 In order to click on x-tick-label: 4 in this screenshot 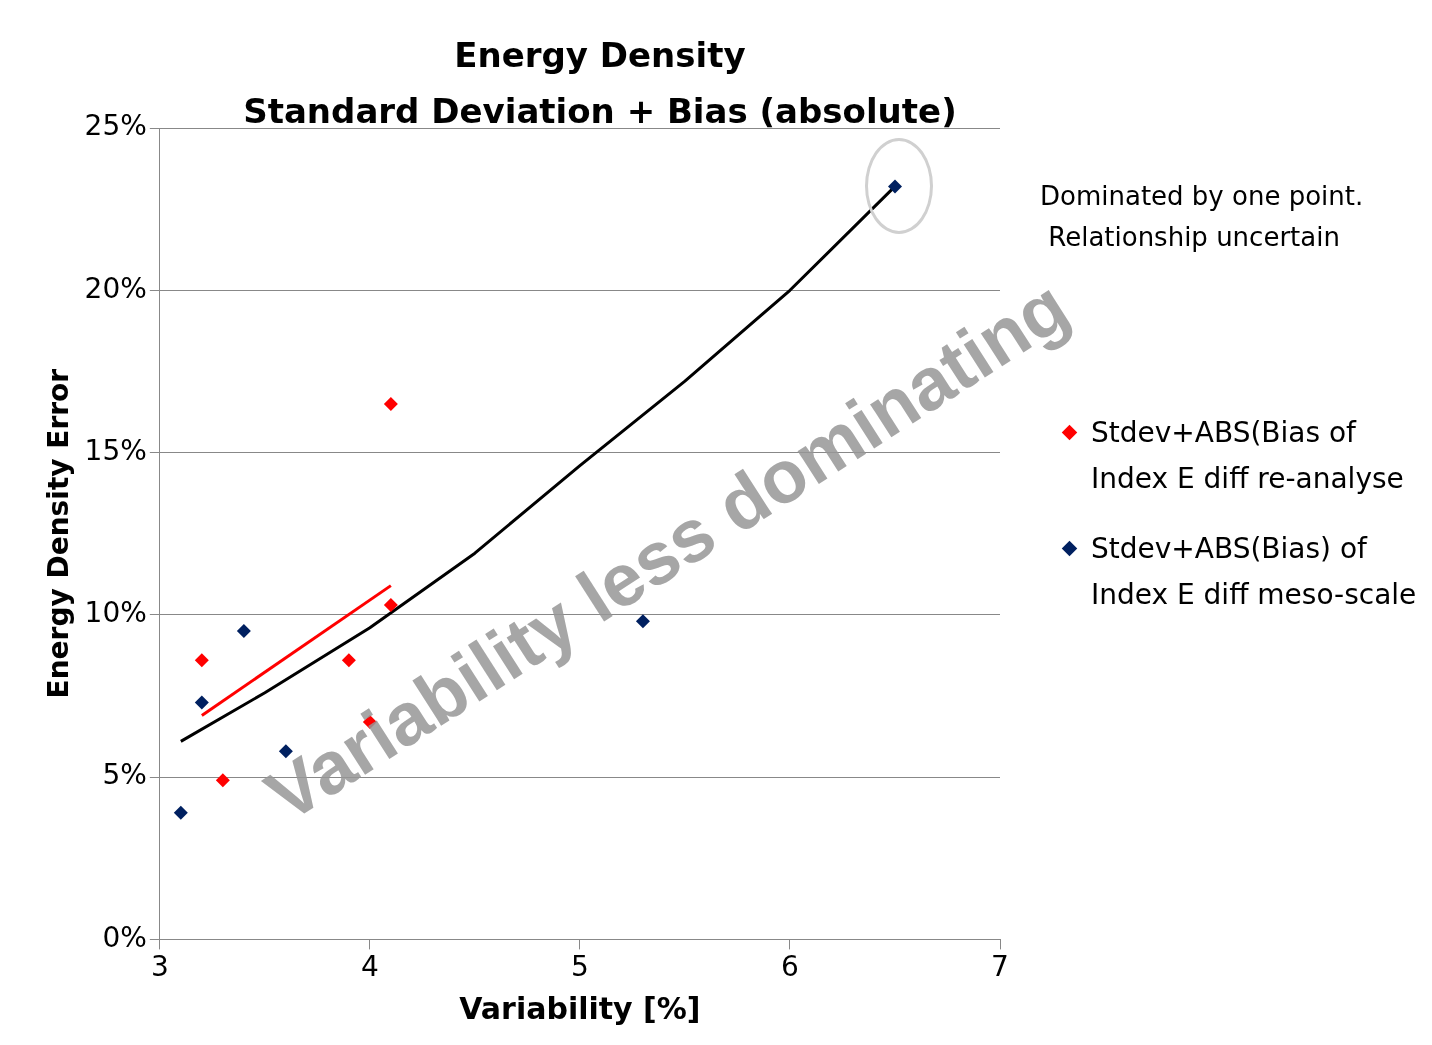, I will do `click(369, 967)`.